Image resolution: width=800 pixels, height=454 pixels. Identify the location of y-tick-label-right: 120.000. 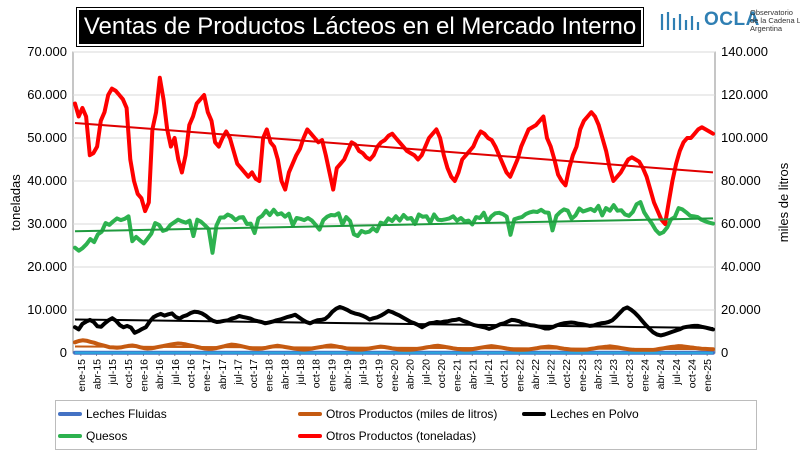
(744, 94).